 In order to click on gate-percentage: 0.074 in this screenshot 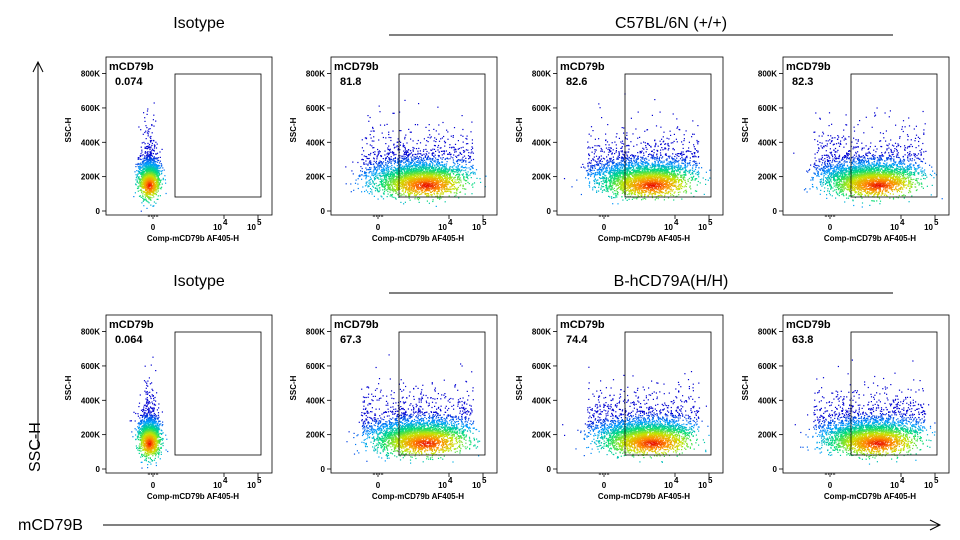, I will do `click(129, 82)`.